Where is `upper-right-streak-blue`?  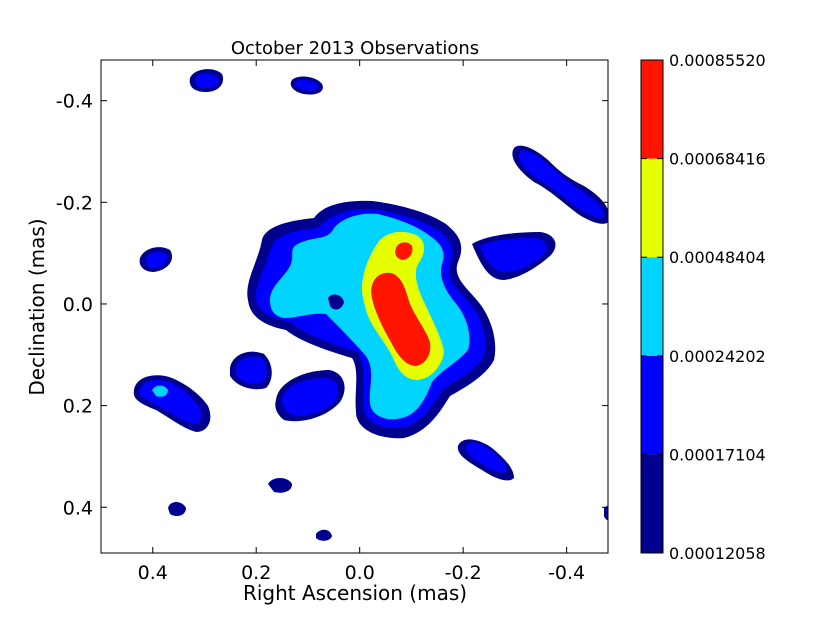 upper-right-streak-blue is located at coordinates (561, 184).